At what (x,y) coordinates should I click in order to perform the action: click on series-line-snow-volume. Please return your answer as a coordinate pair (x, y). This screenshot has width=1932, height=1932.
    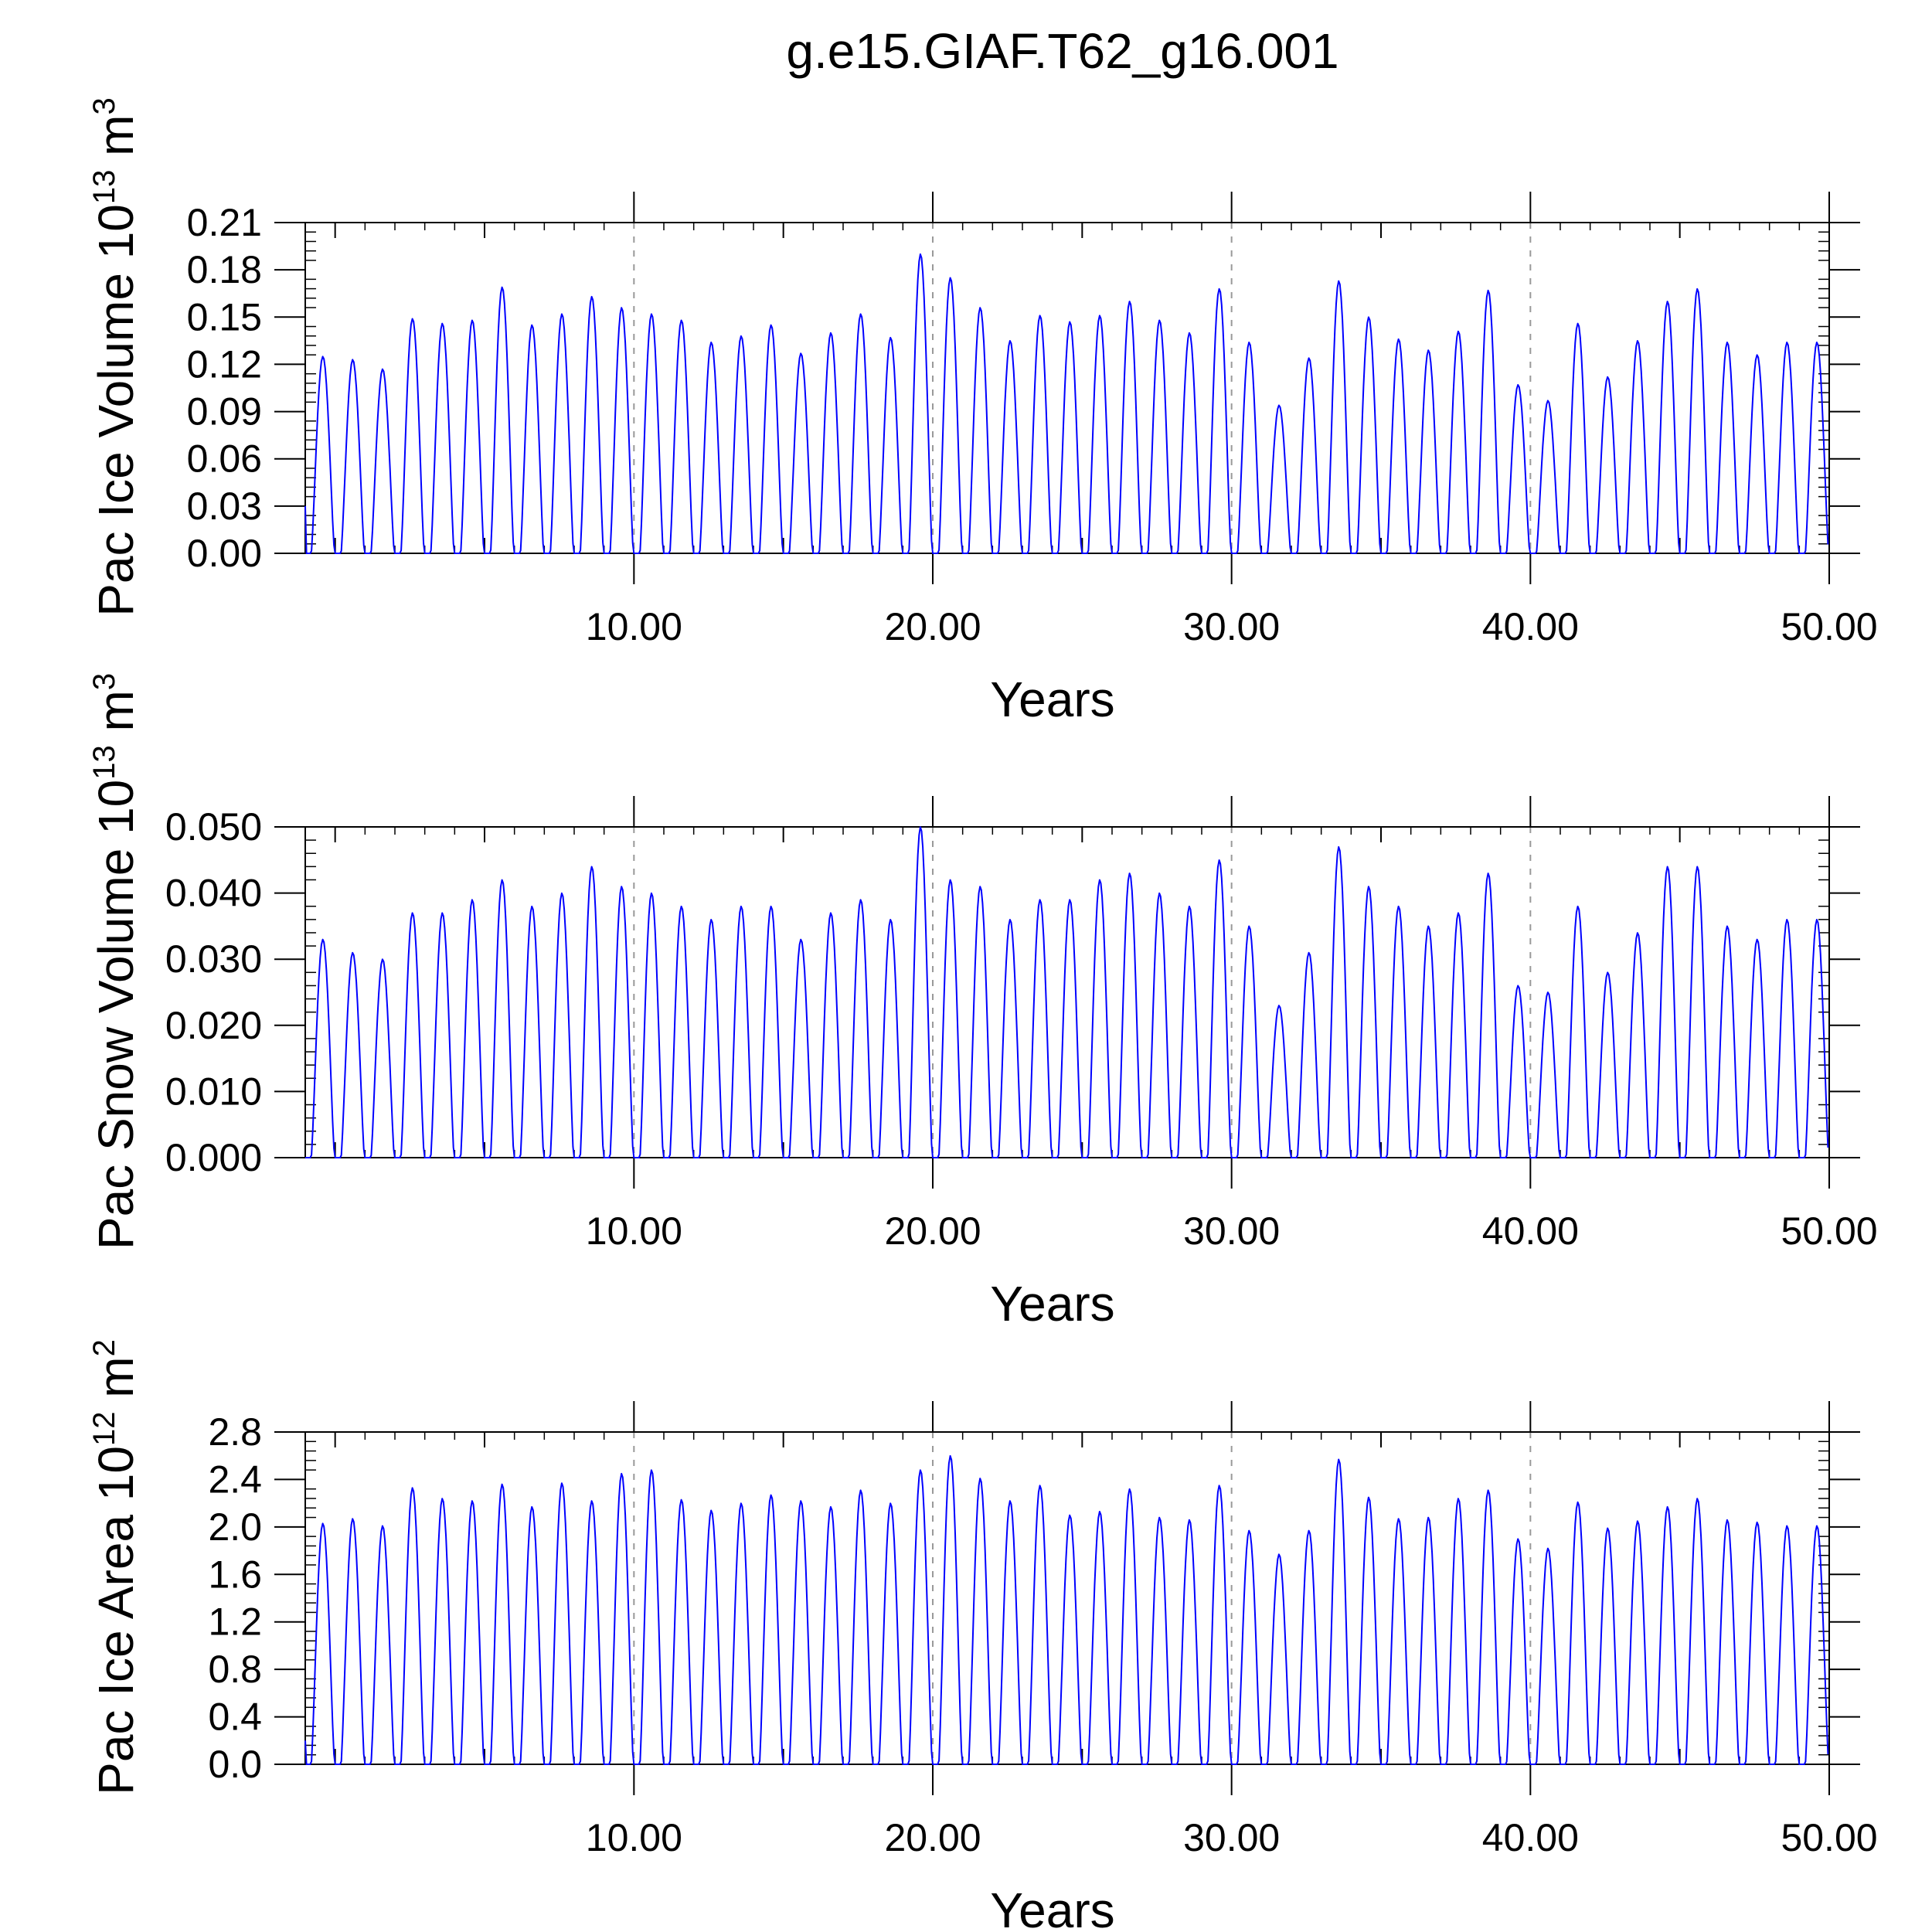
    Looking at the image, I should click on (1067, 992).